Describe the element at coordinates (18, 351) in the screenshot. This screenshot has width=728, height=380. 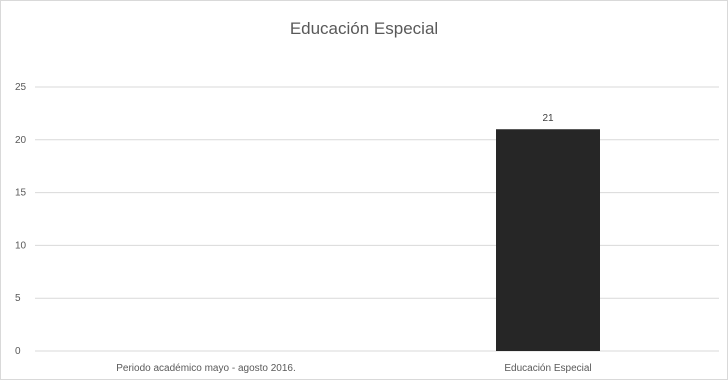
I see `y-tick-label: 0` at that location.